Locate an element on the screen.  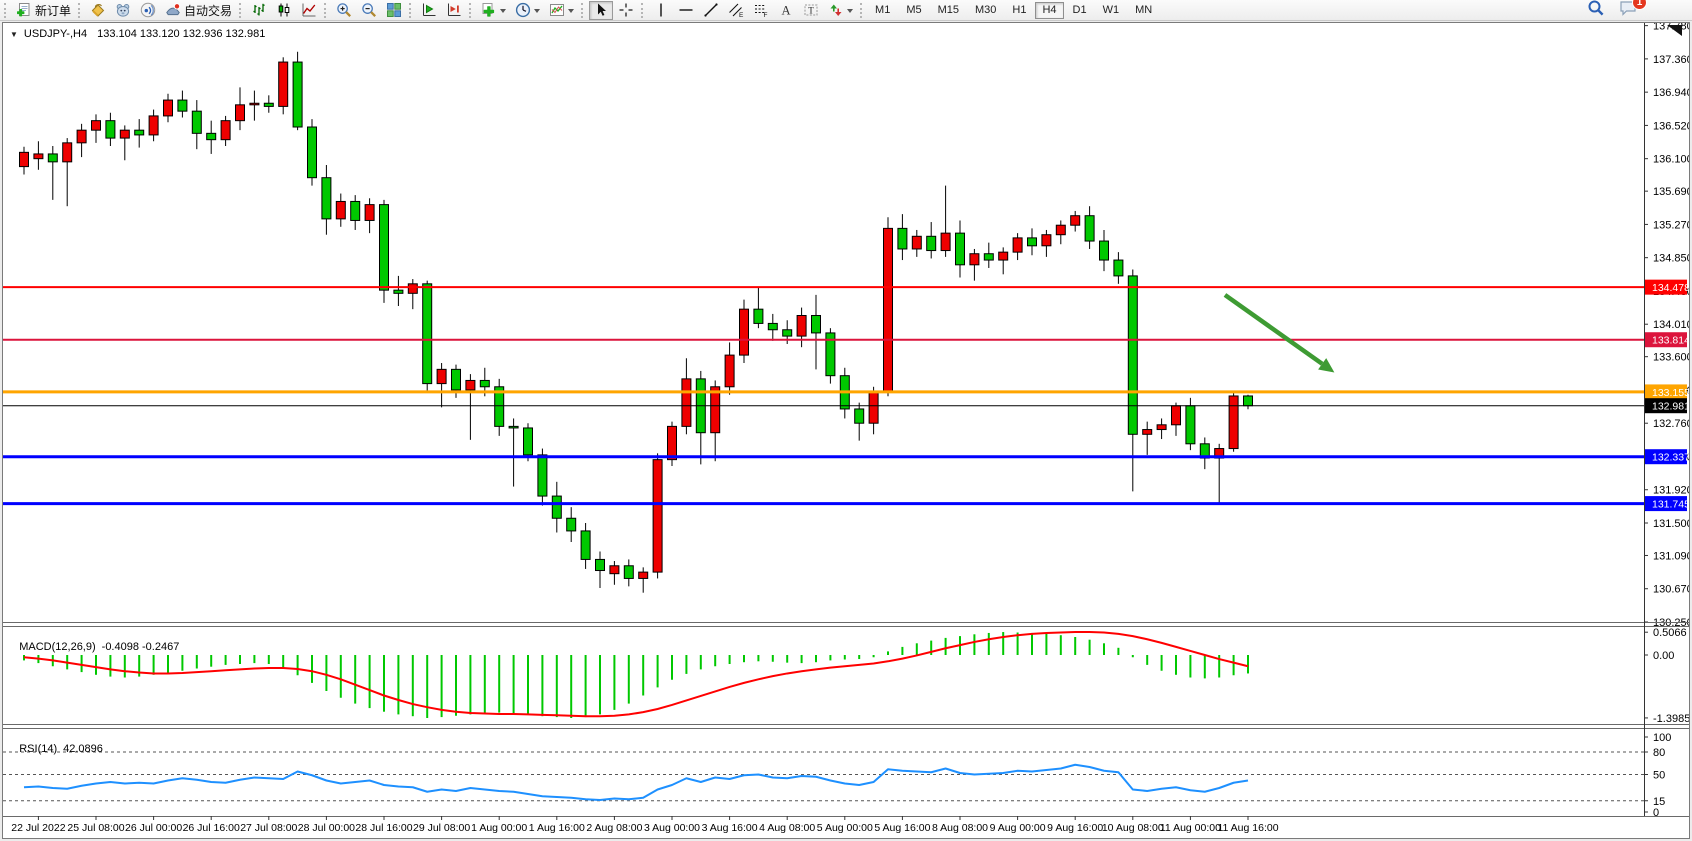
tf-button-H4: H4 is located at coordinates (1049, 10).